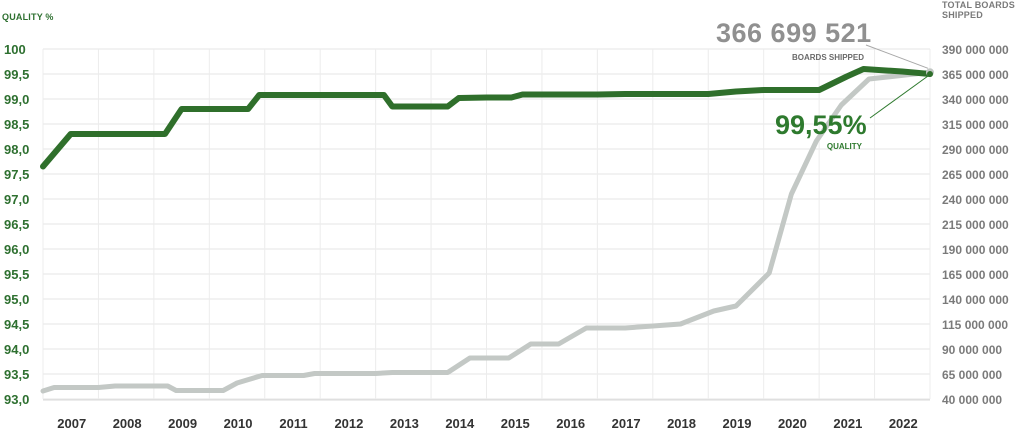 This screenshot has height=432, width=1024. What do you see at coordinates (16, 74) in the screenshot?
I see `left-tick-label: 99,5` at bounding box center [16, 74].